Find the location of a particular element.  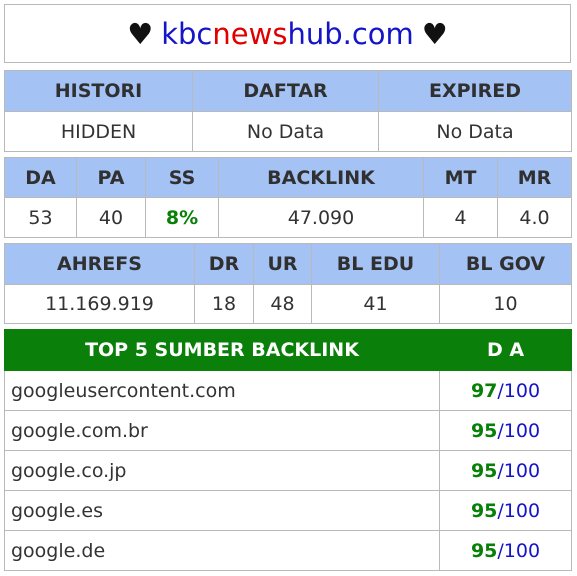

header-ss: SS is located at coordinates (182, 177).